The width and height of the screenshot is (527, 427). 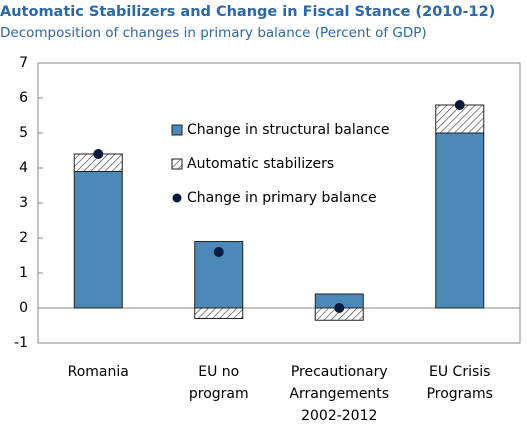 What do you see at coordinates (23, 308) in the screenshot?
I see `y-tick-label: 0` at bounding box center [23, 308].